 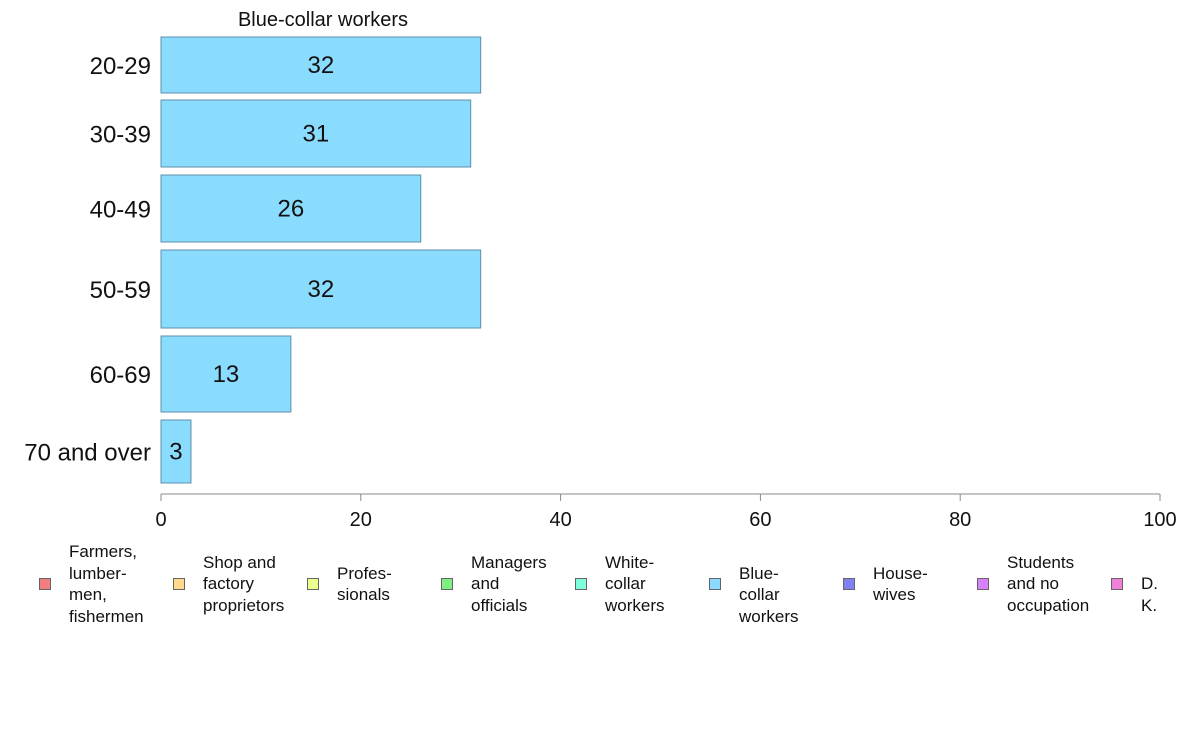 I want to click on legend-label: Students and no occupation, so click(x=1048, y=583).